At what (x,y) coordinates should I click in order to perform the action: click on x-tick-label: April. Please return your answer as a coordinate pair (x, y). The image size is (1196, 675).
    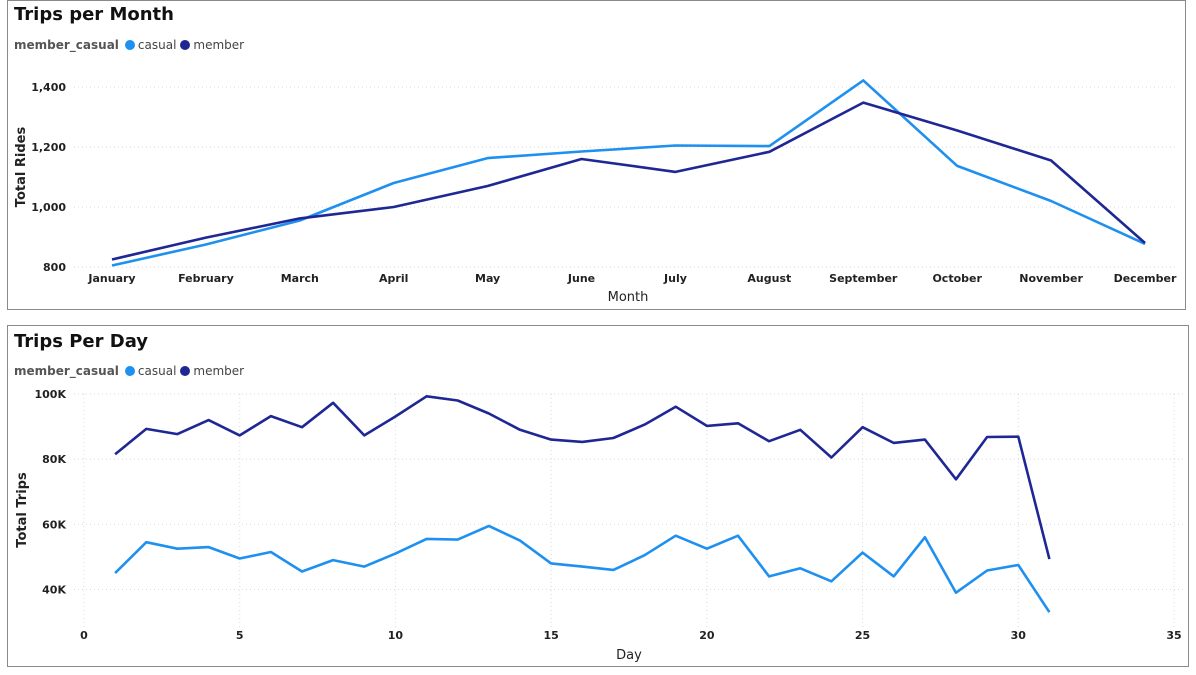
    Looking at the image, I should click on (393, 278).